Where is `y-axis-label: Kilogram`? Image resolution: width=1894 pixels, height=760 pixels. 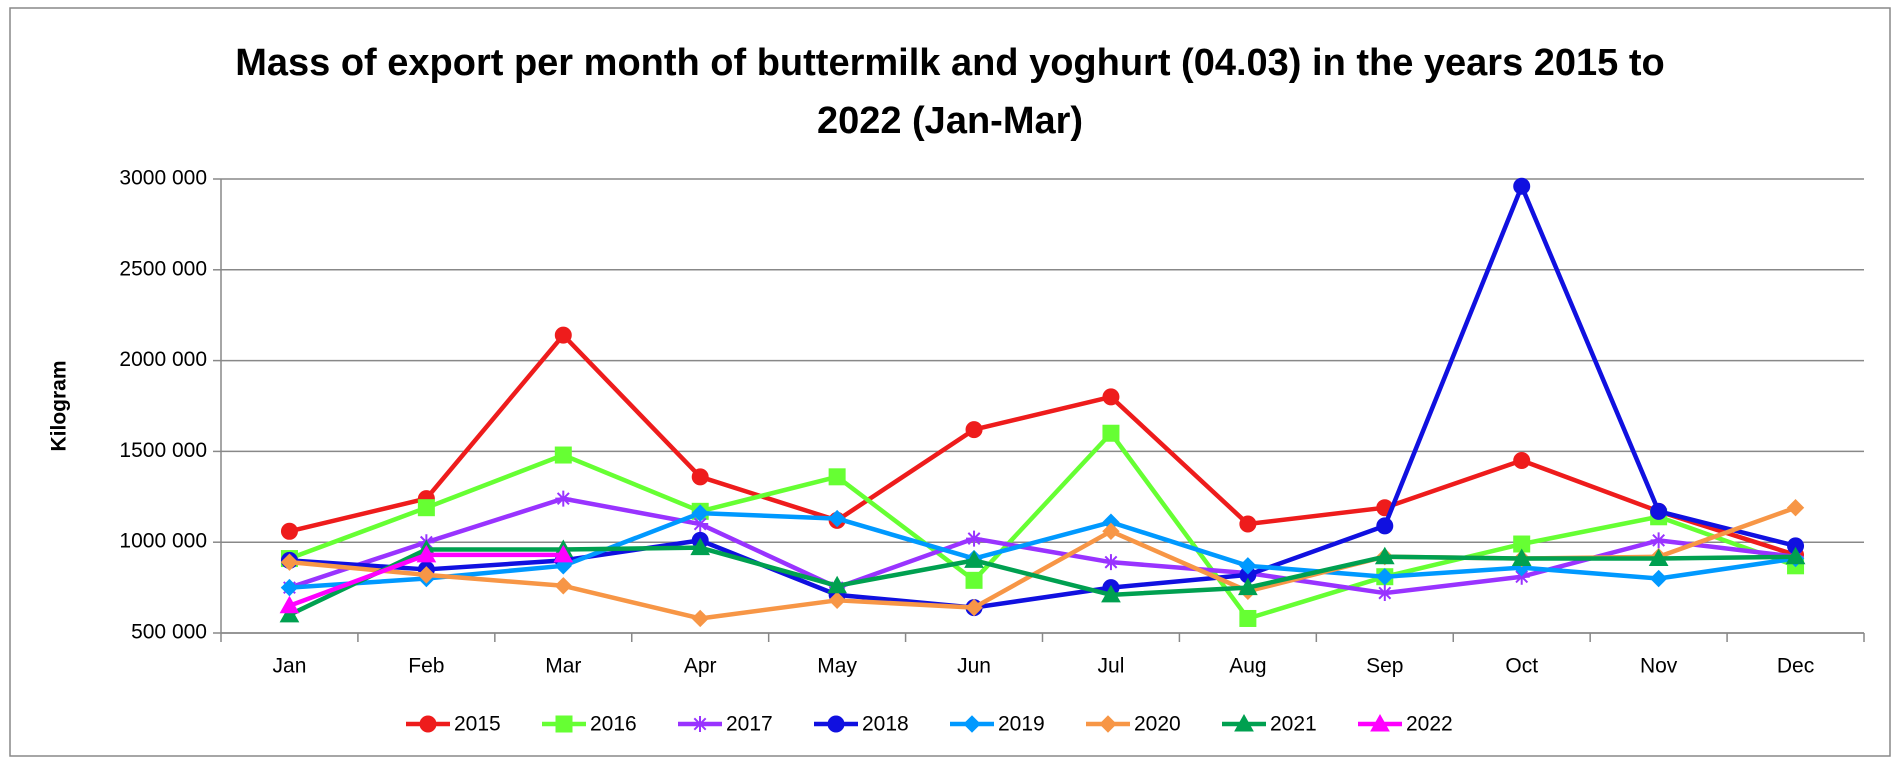 y-axis-label: Kilogram is located at coordinates (59, 405).